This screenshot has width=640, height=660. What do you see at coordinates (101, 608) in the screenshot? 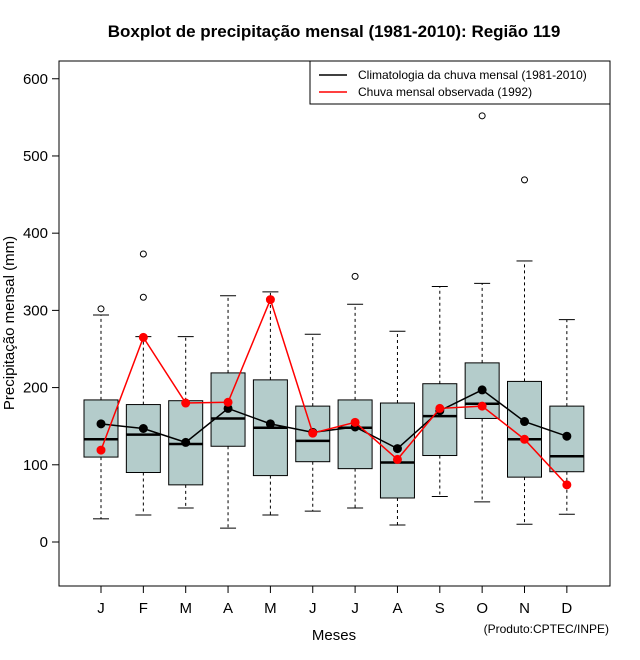
I see `x-tick-label-0: J` at bounding box center [101, 608].